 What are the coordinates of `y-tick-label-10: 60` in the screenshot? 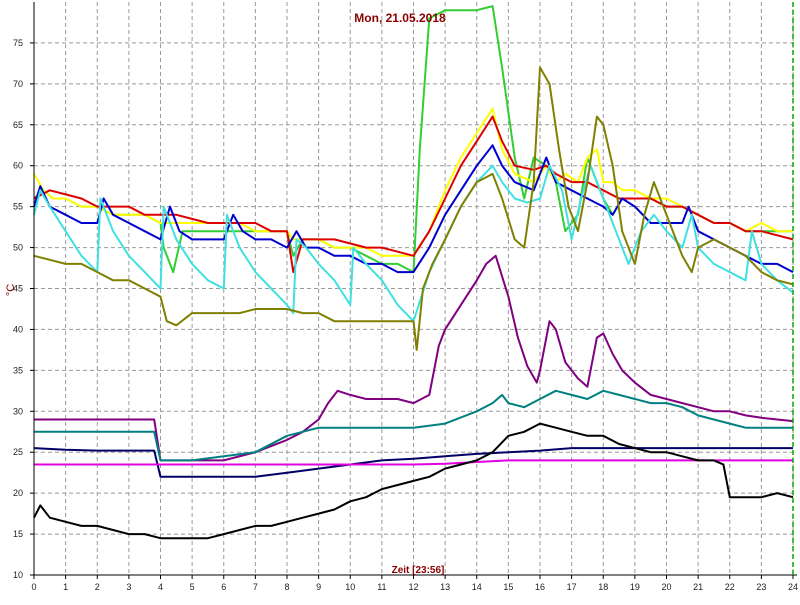 It's located at (18, 166).